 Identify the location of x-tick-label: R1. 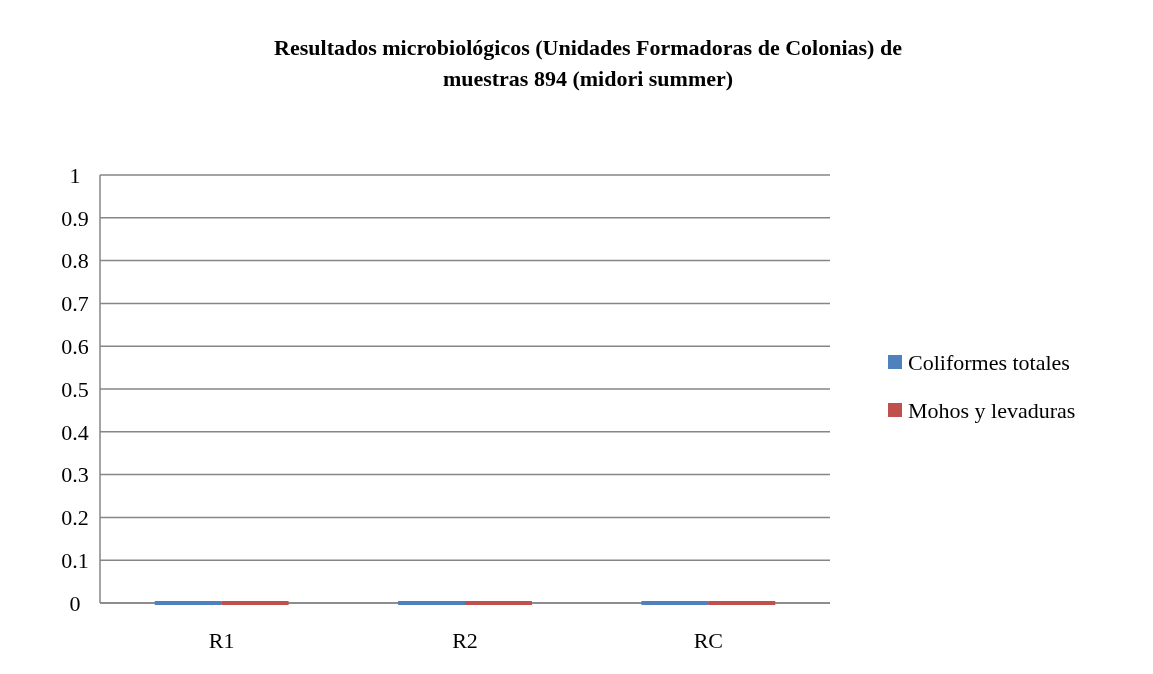
(221, 640).